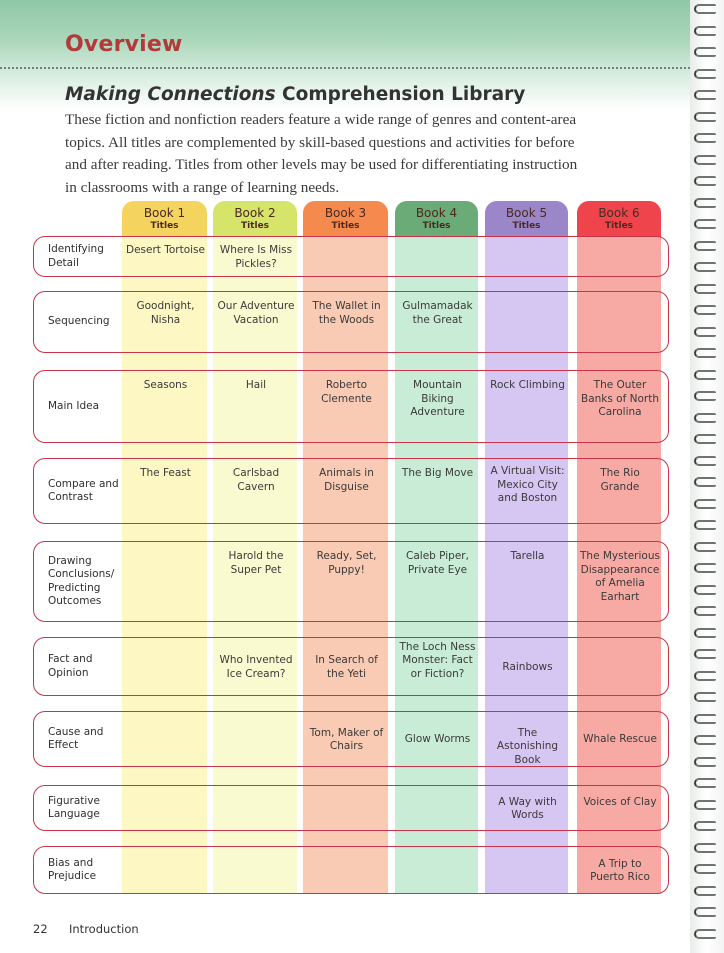 This screenshot has width=724, height=953. Describe the element at coordinates (295, 94) in the screenshot. I see `section-title: Making Connections Comprehension Library` at that location.